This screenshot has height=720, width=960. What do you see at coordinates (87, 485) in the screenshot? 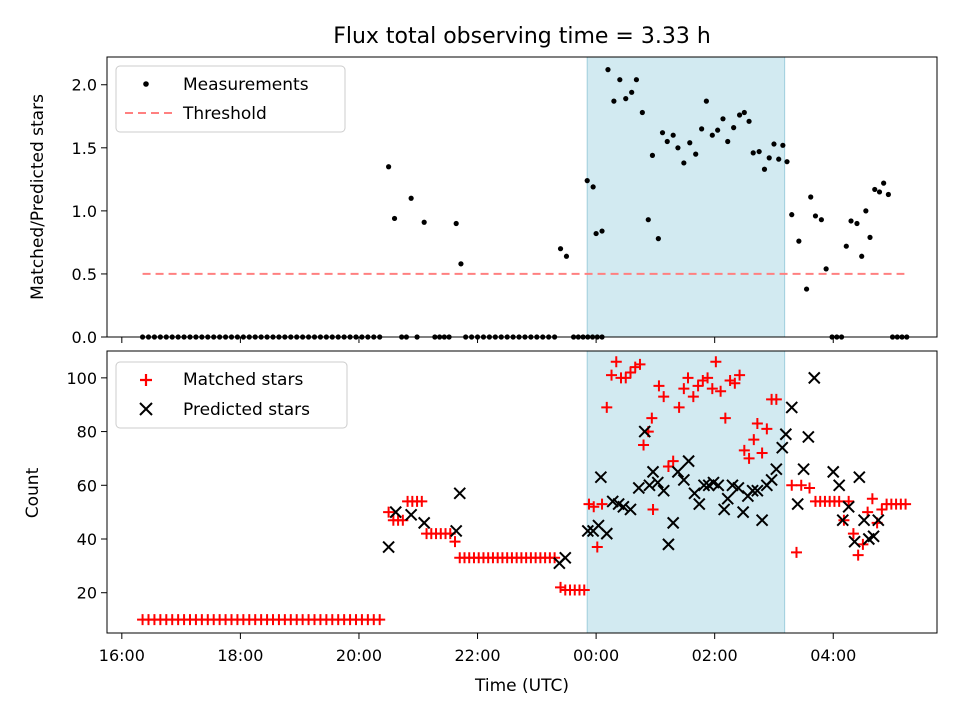
I see `y-tick-label: 60` at bounding box center [87, 485].